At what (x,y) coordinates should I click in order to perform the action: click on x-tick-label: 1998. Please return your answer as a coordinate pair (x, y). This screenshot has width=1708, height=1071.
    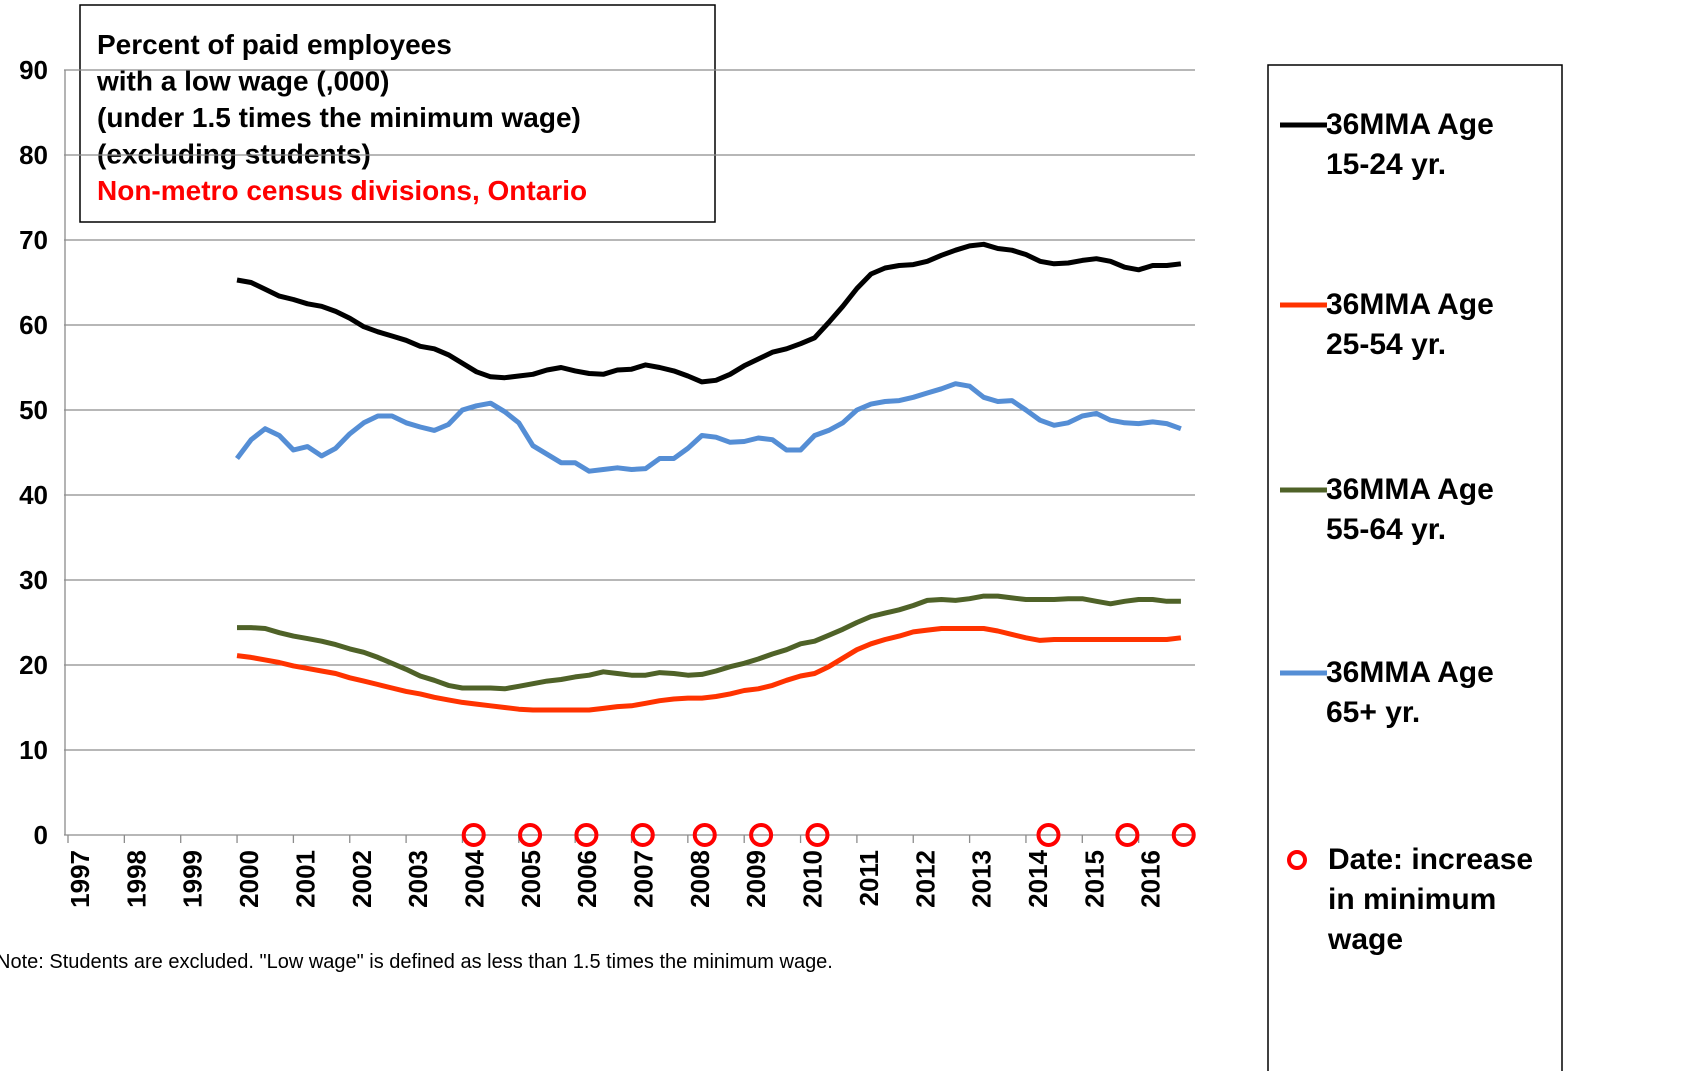
    Looking at the image, I should click on (136, 879).